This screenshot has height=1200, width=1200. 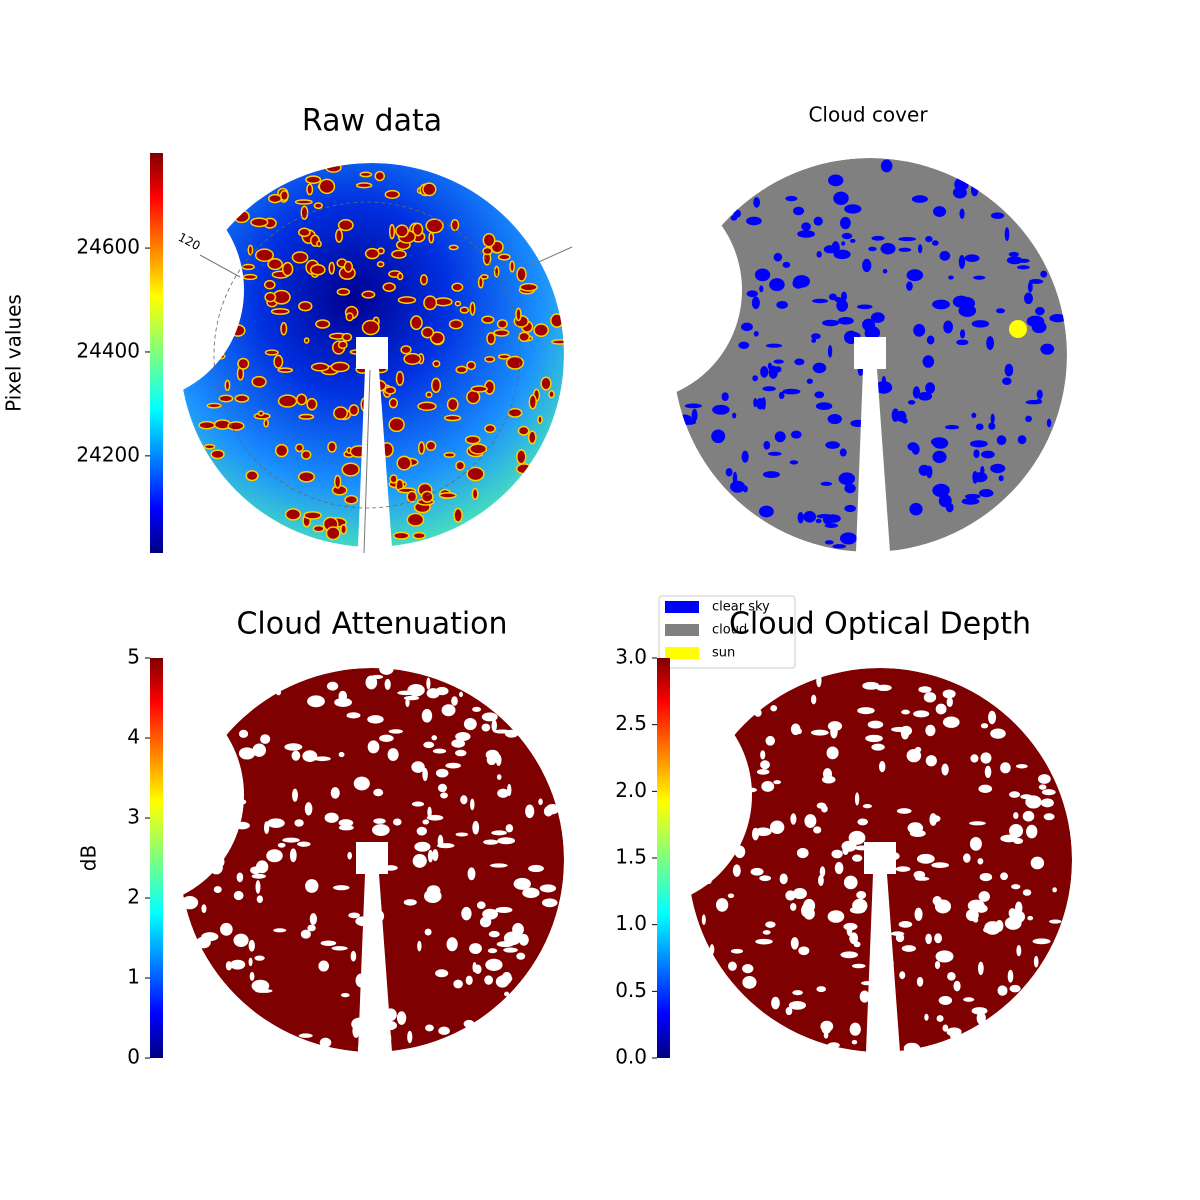 What do you see at coordinates (133, 897) in the screenshot?
I see `colorbar-tick-label: 2` at bounding box center [133, 897].